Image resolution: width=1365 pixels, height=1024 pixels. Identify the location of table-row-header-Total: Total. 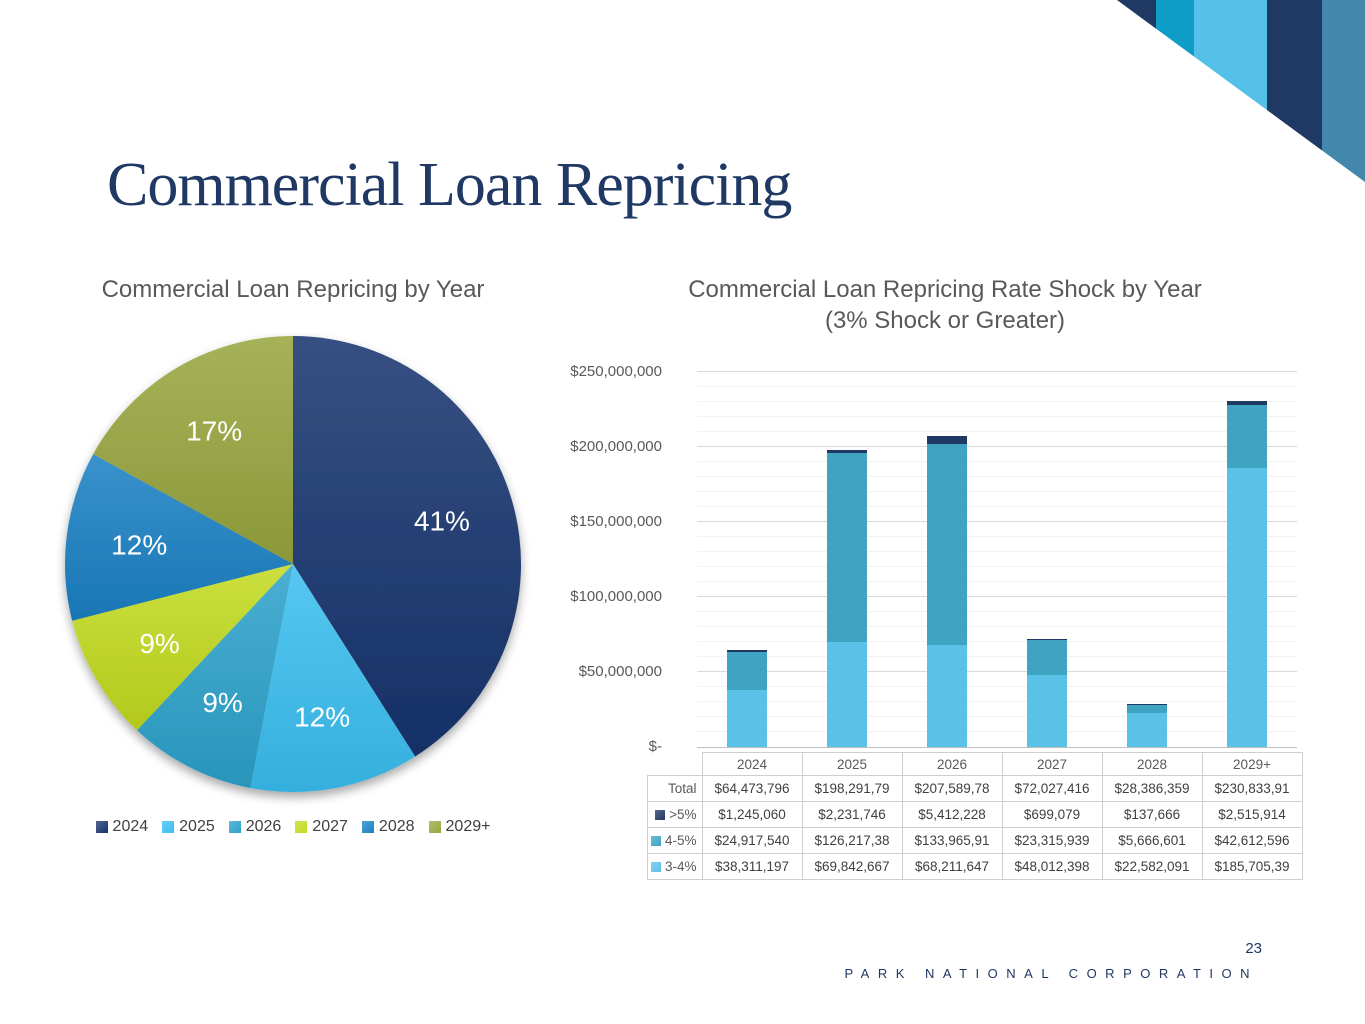
(675, 788).